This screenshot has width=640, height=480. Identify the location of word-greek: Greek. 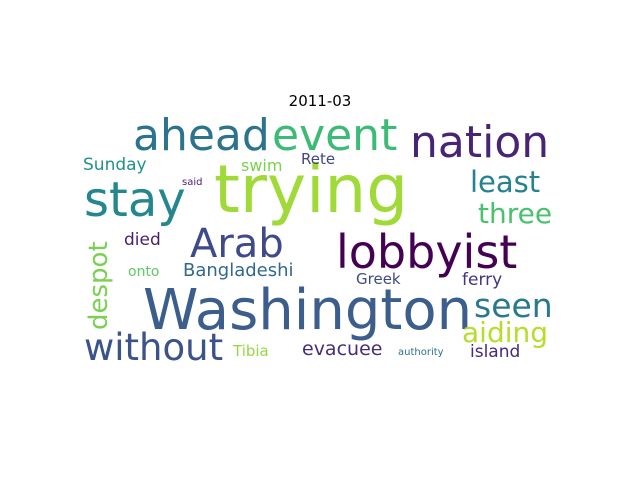
(378, 279).